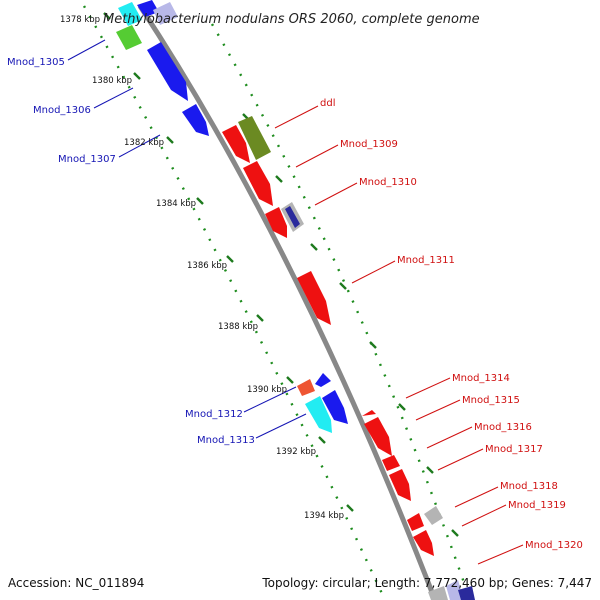 The image size is (600, 600). Describe the element at coordinates (537, 505) in the screenshot. I see `gene-label-mnod-1319: Mnod_1319` at that location.